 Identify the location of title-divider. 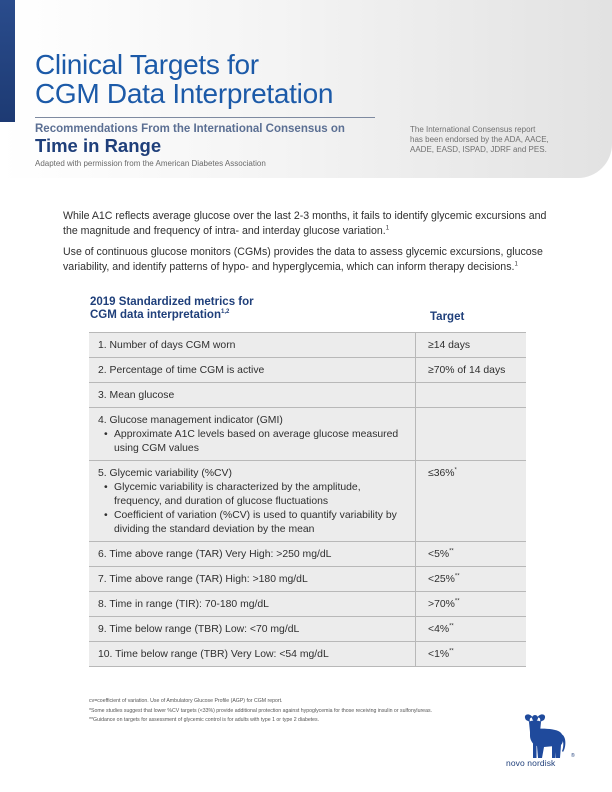
(205, 117).